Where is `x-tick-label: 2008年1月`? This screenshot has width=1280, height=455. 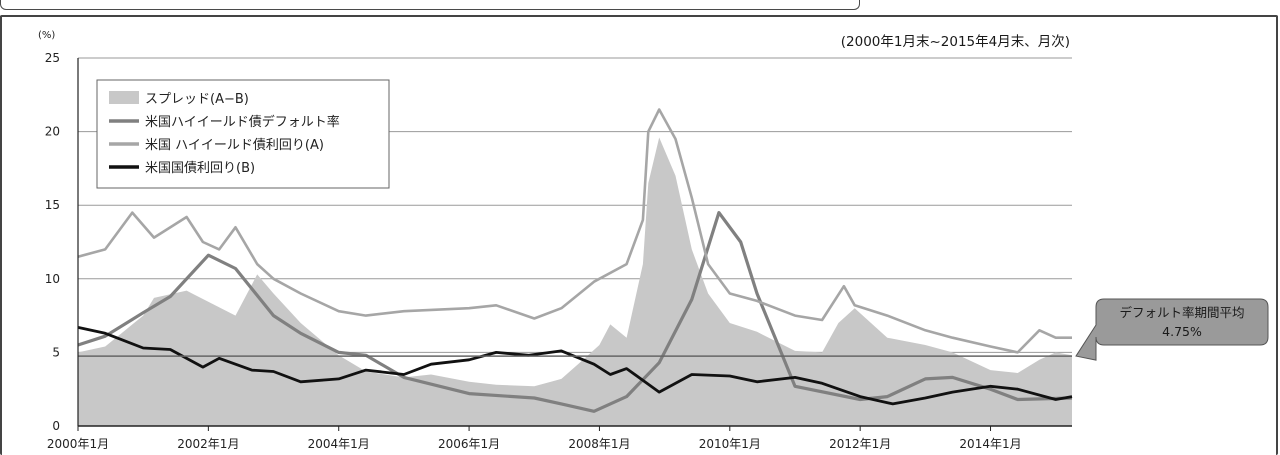
x-tick-label: 2008年1月 is located at coordinates (599, 444).